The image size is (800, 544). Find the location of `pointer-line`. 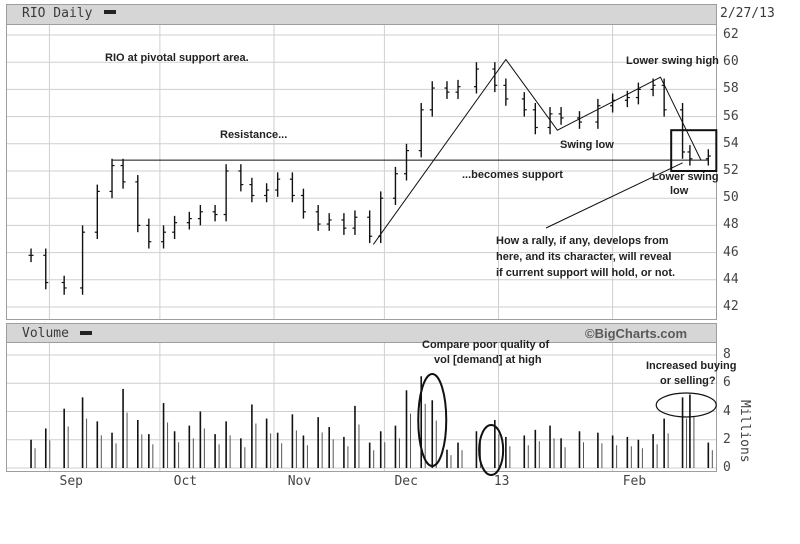

pointer-line is located at coordinates (614, 195).